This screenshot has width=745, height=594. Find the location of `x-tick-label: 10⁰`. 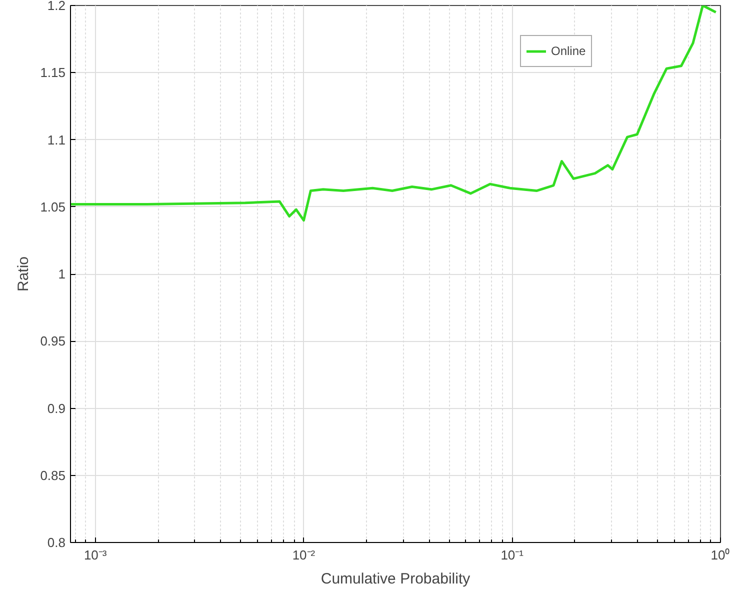

x-tick-label: 10⁰ is located at coordinates (720, 555).